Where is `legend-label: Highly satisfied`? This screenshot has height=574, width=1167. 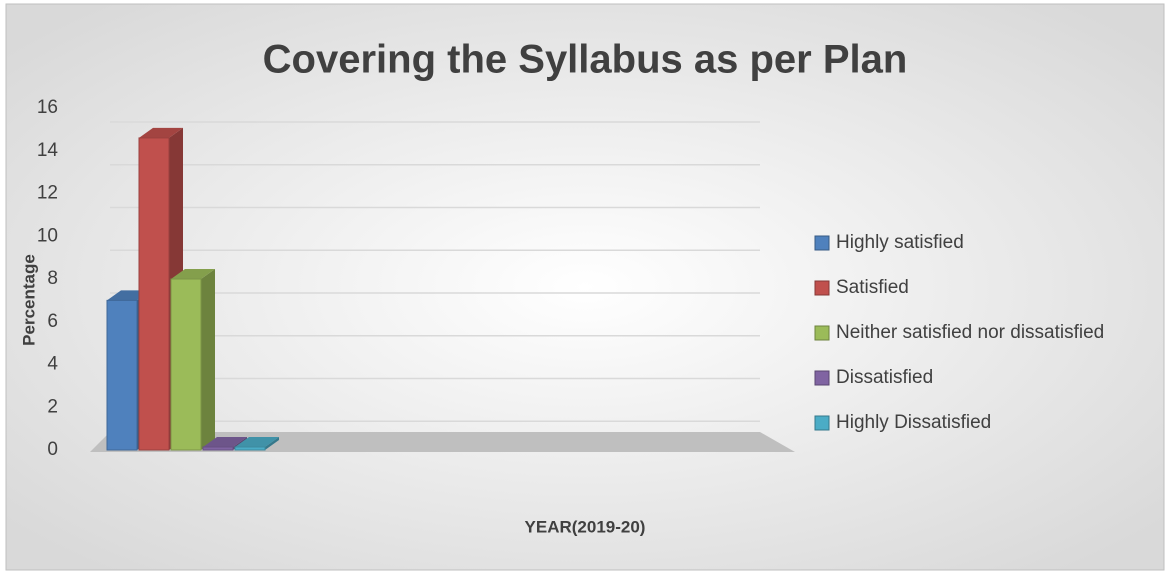
legend-label: Highly satisfied is located at coordinates (900, 242).